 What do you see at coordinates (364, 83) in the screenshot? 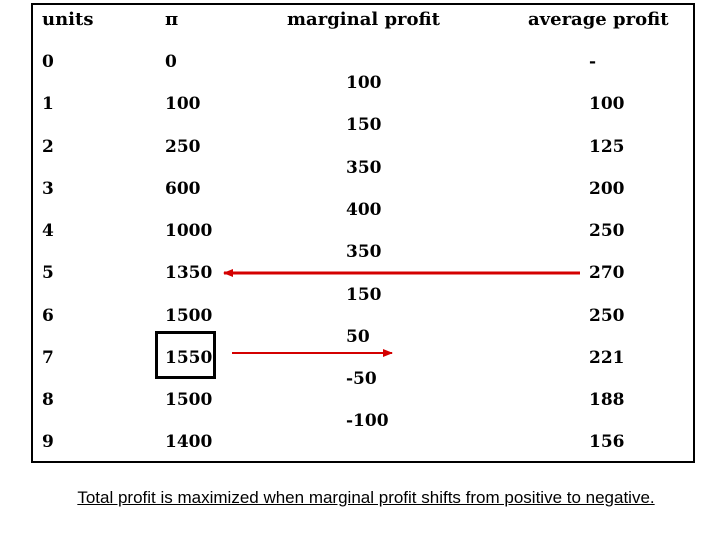
I see `marginal-value: 100` at bounding box center [364, 83].